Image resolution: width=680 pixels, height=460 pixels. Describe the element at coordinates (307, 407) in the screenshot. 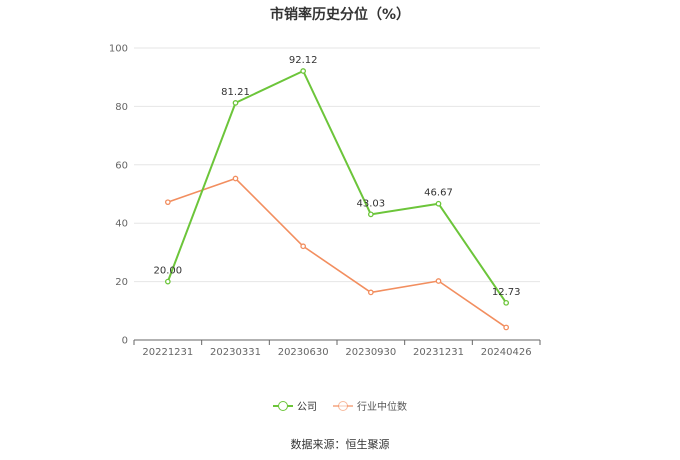

I see `legend-label-company: 公司` at that location.